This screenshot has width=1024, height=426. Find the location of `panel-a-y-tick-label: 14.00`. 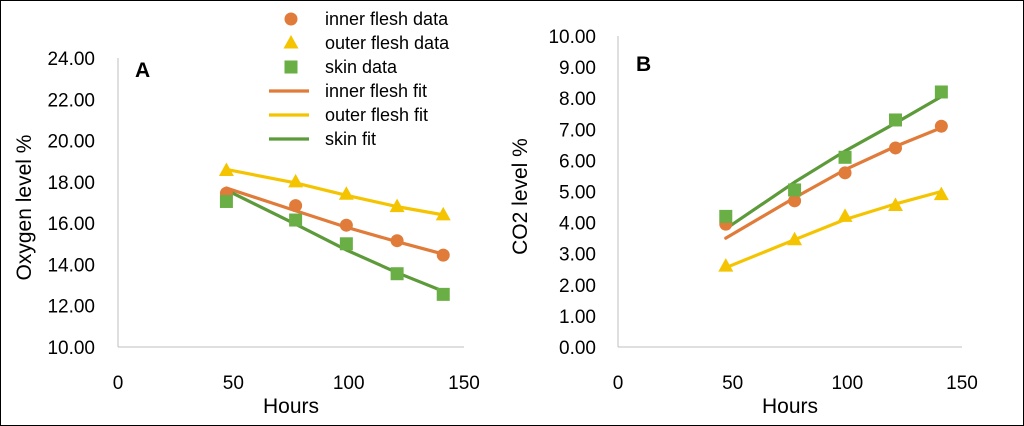

panel-a-y-tick-label: 14.00 is located at coordinates (71, 265).